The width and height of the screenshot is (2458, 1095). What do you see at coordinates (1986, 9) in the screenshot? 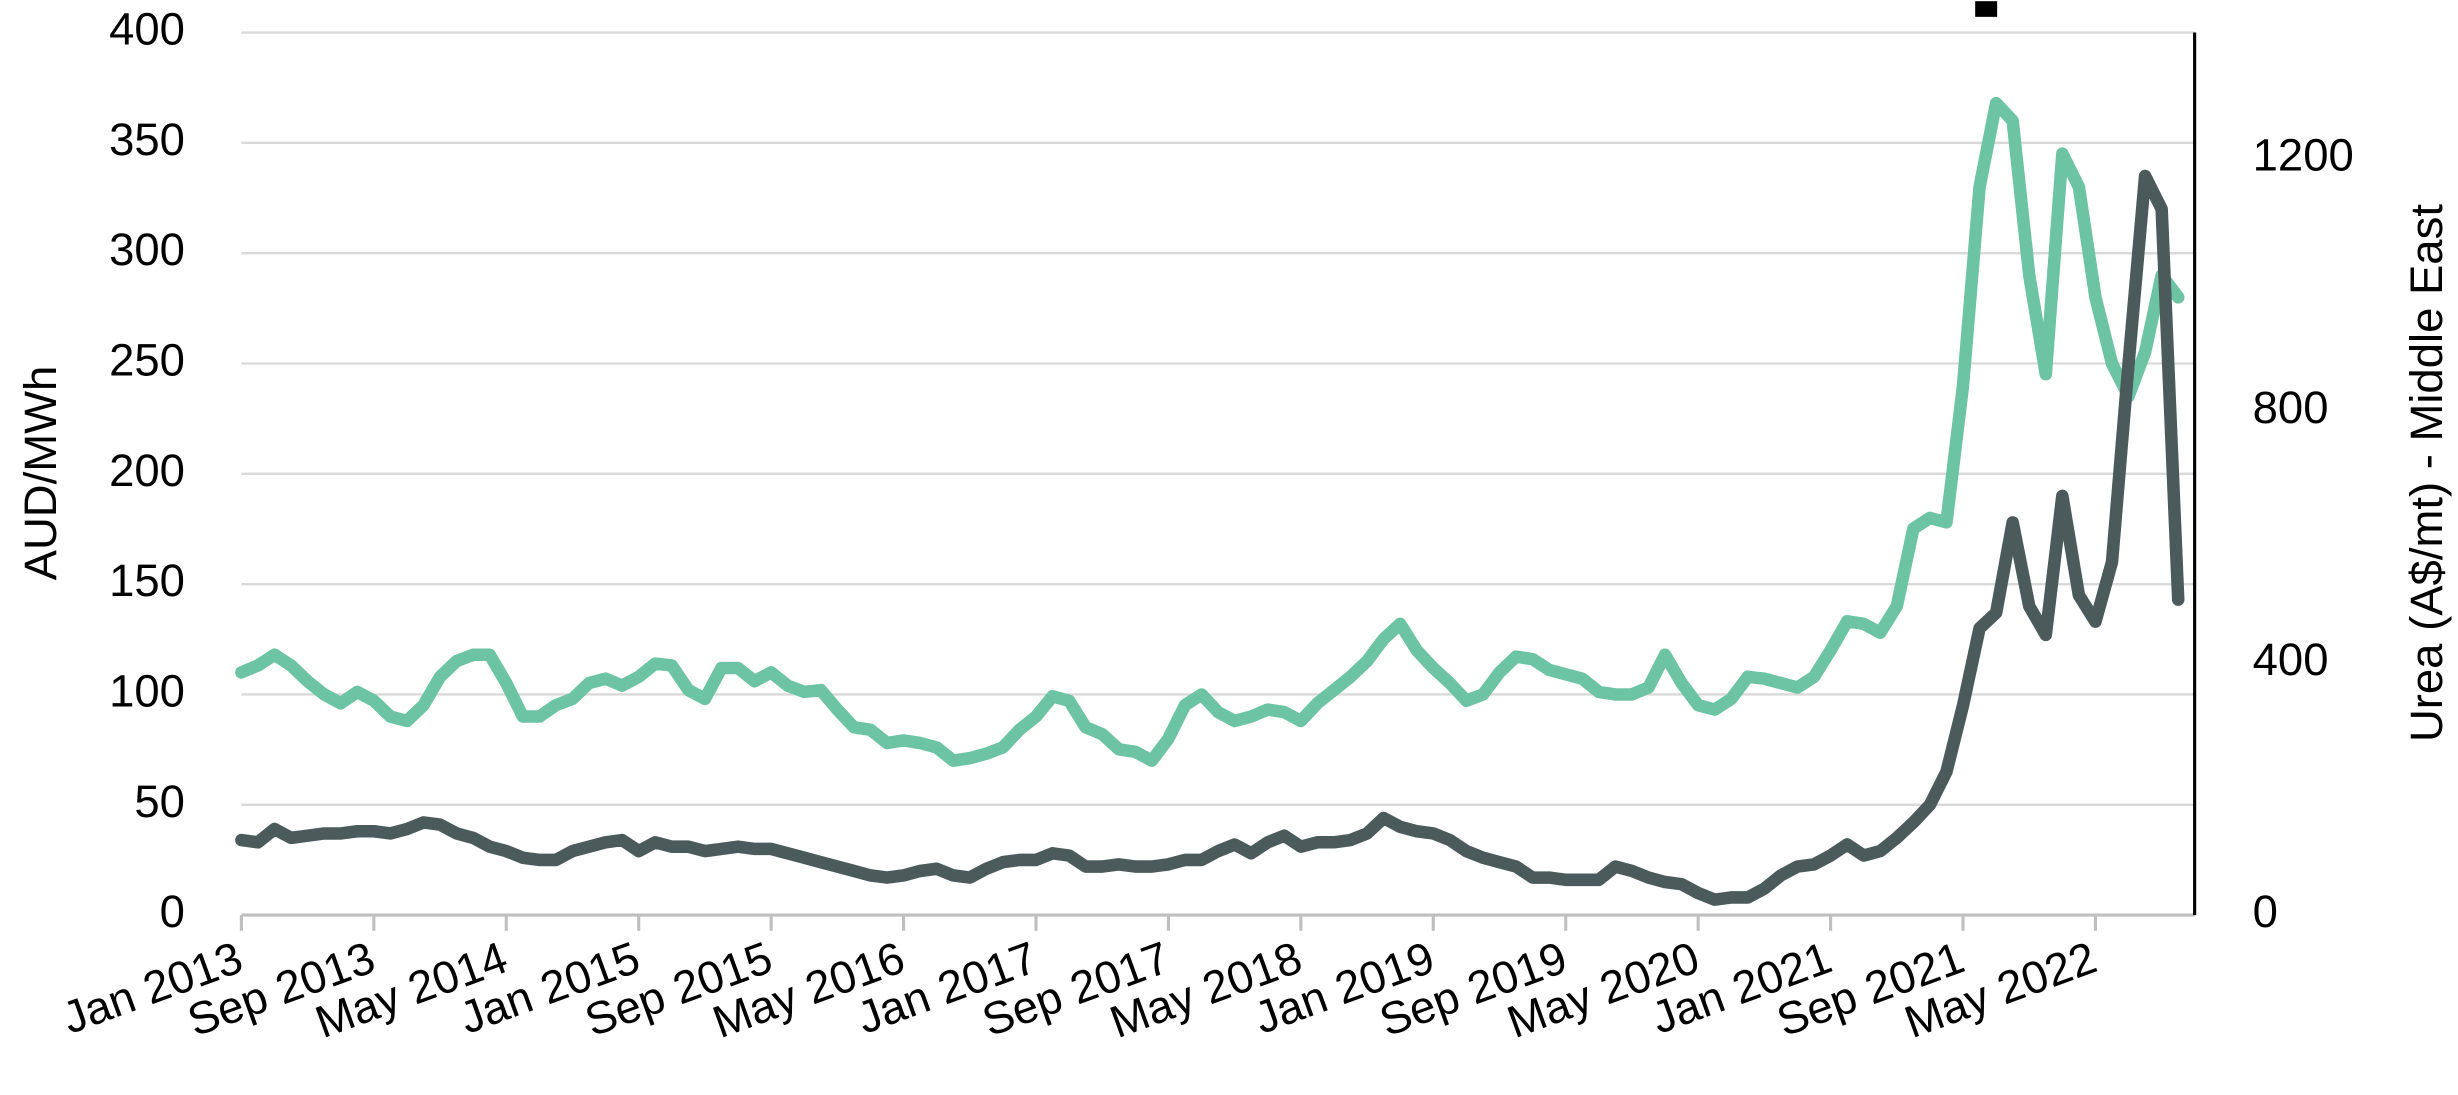
I see `marker` at bounding box center [1986, 9].